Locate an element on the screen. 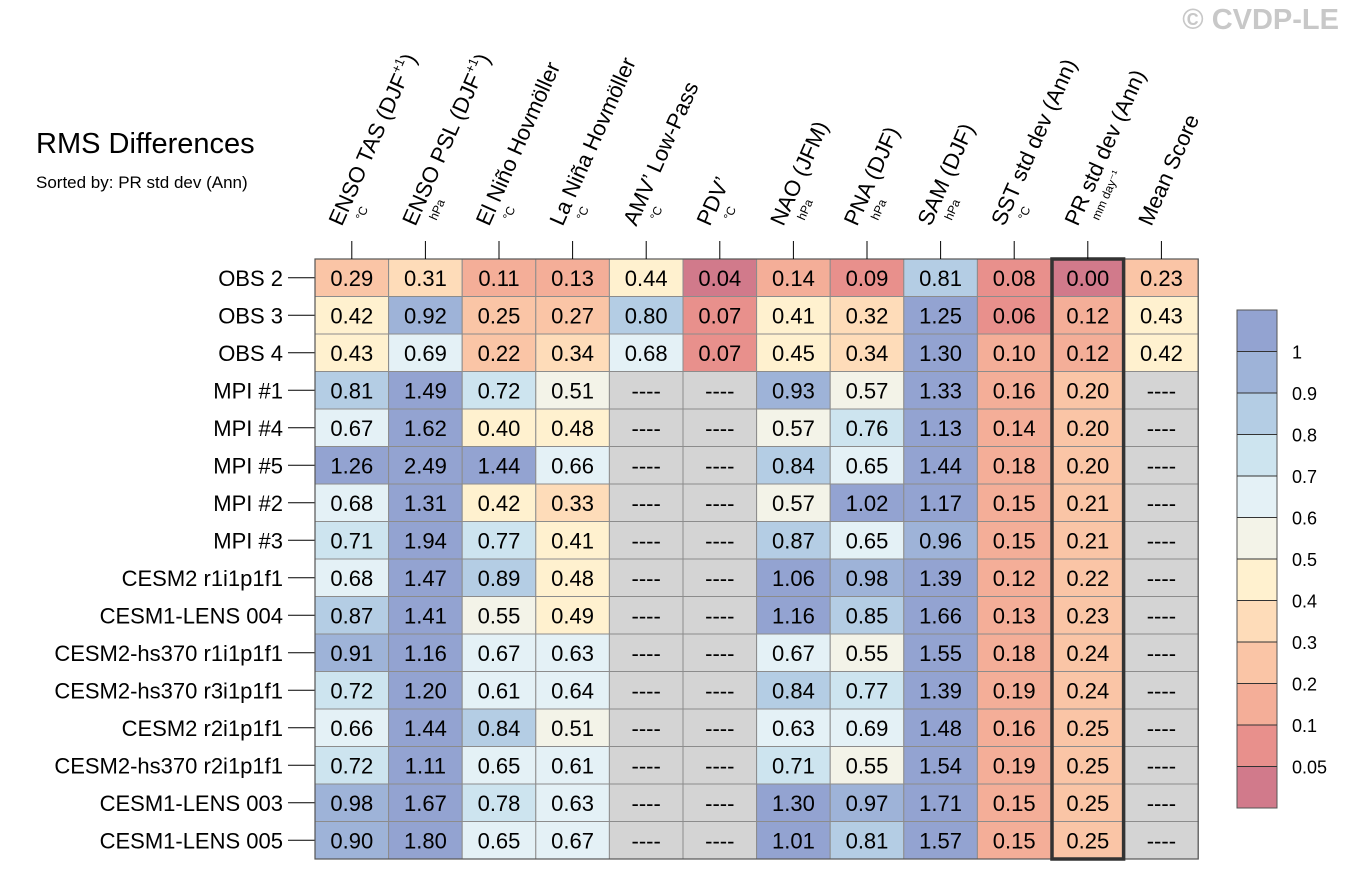 This screenshot has height=879, width=1349. column-header: Mean Score is located at coordinates (1168, 169).